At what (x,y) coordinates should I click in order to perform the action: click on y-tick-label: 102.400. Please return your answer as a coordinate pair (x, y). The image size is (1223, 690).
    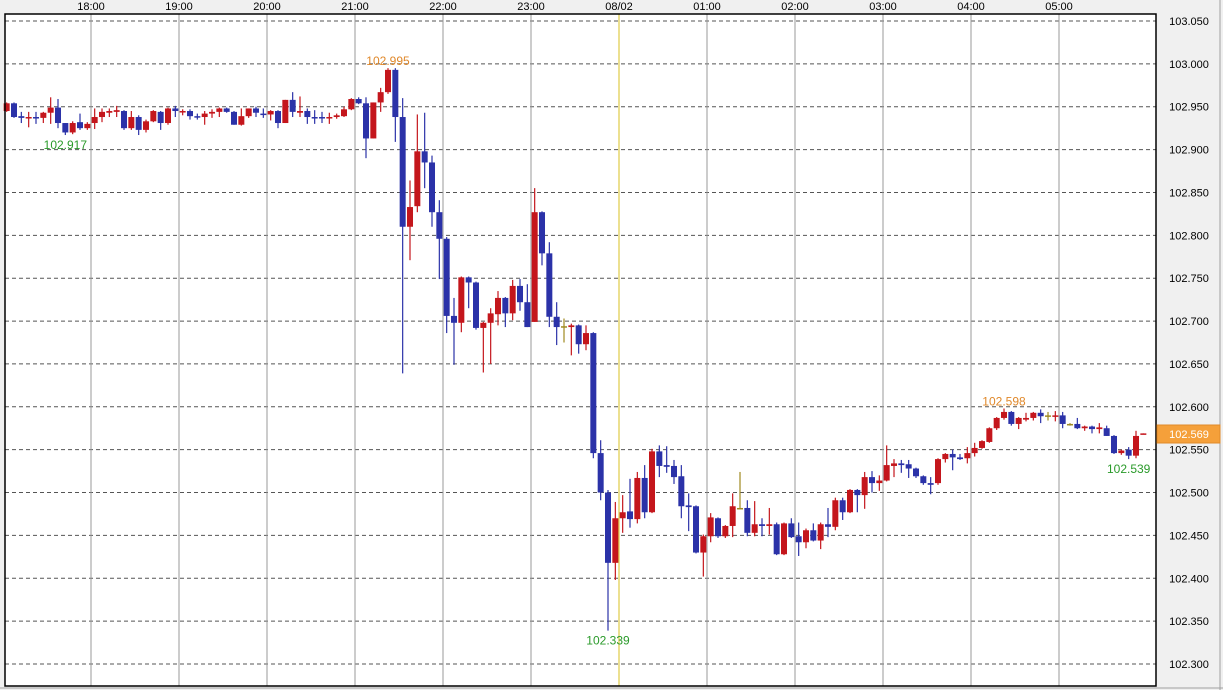
    Looking at the image, I should click on (1189, 579).